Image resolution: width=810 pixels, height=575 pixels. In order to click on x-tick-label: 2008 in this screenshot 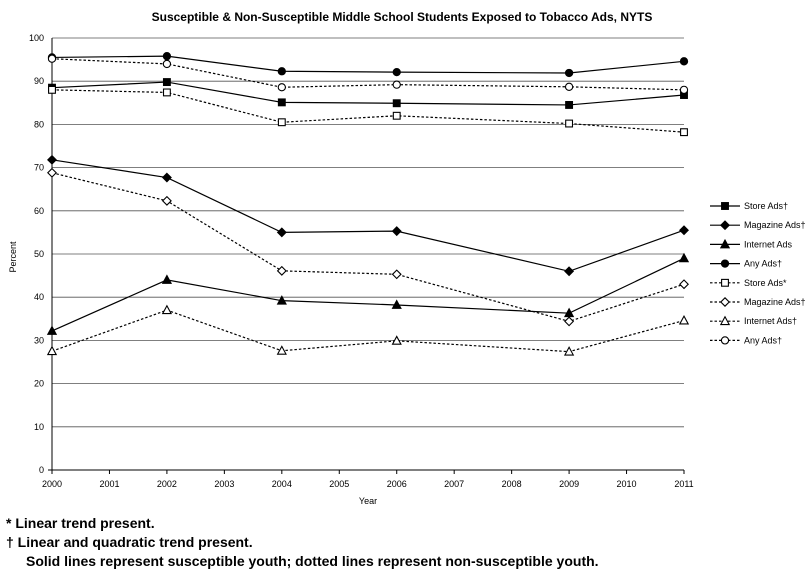, I will do `click(512, 484)`.